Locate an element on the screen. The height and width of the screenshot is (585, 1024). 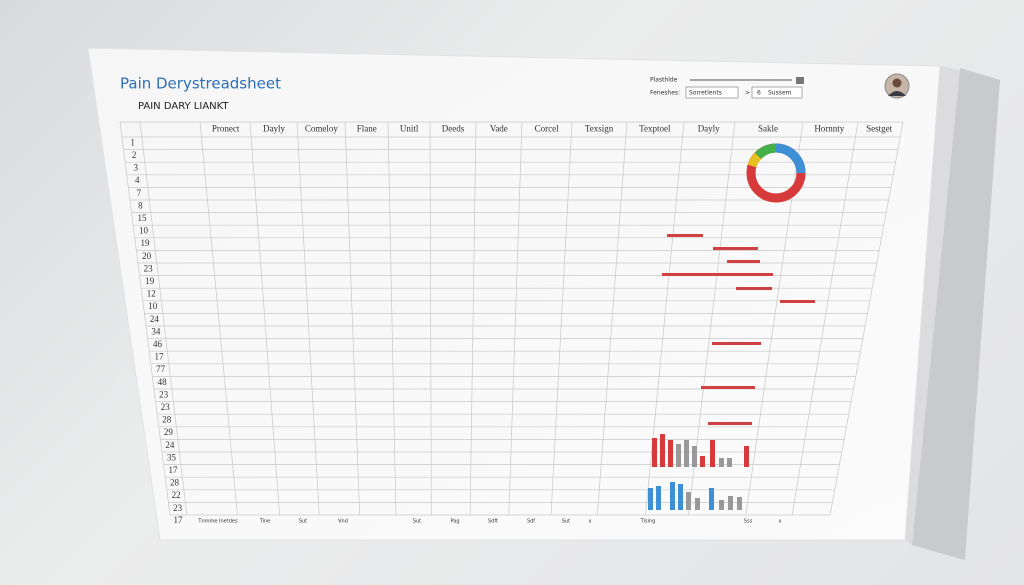
column-header: Hornnty is located at coordinates (829, 129).